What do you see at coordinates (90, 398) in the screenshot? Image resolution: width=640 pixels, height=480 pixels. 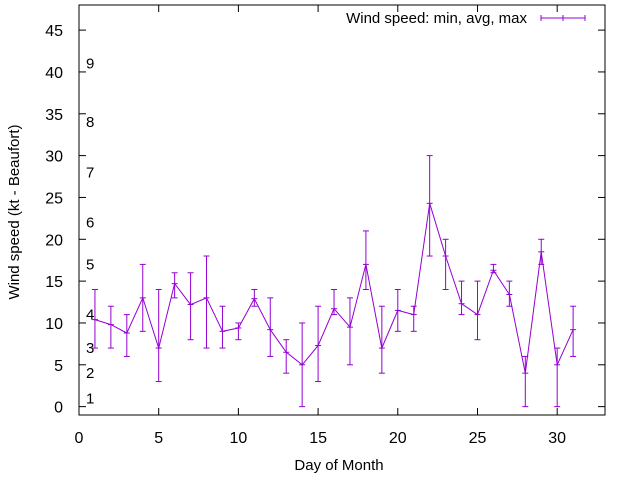 I see `beaufort-label: 1` at bounding box center [90, 398].